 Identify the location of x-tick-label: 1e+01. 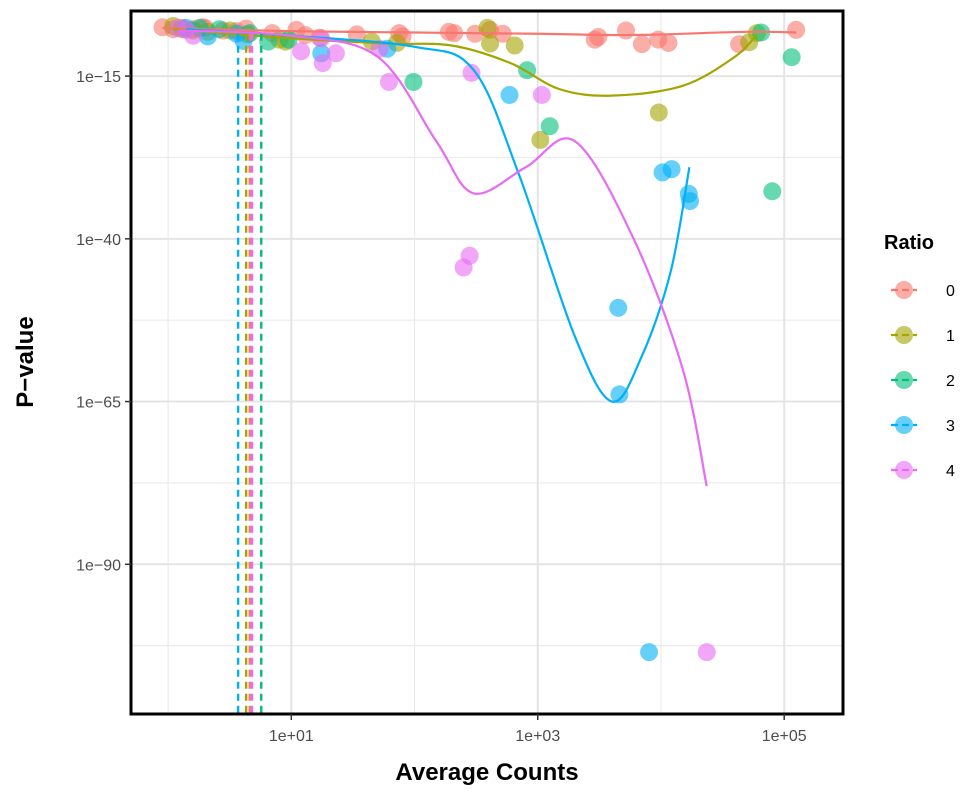
(291, 736).